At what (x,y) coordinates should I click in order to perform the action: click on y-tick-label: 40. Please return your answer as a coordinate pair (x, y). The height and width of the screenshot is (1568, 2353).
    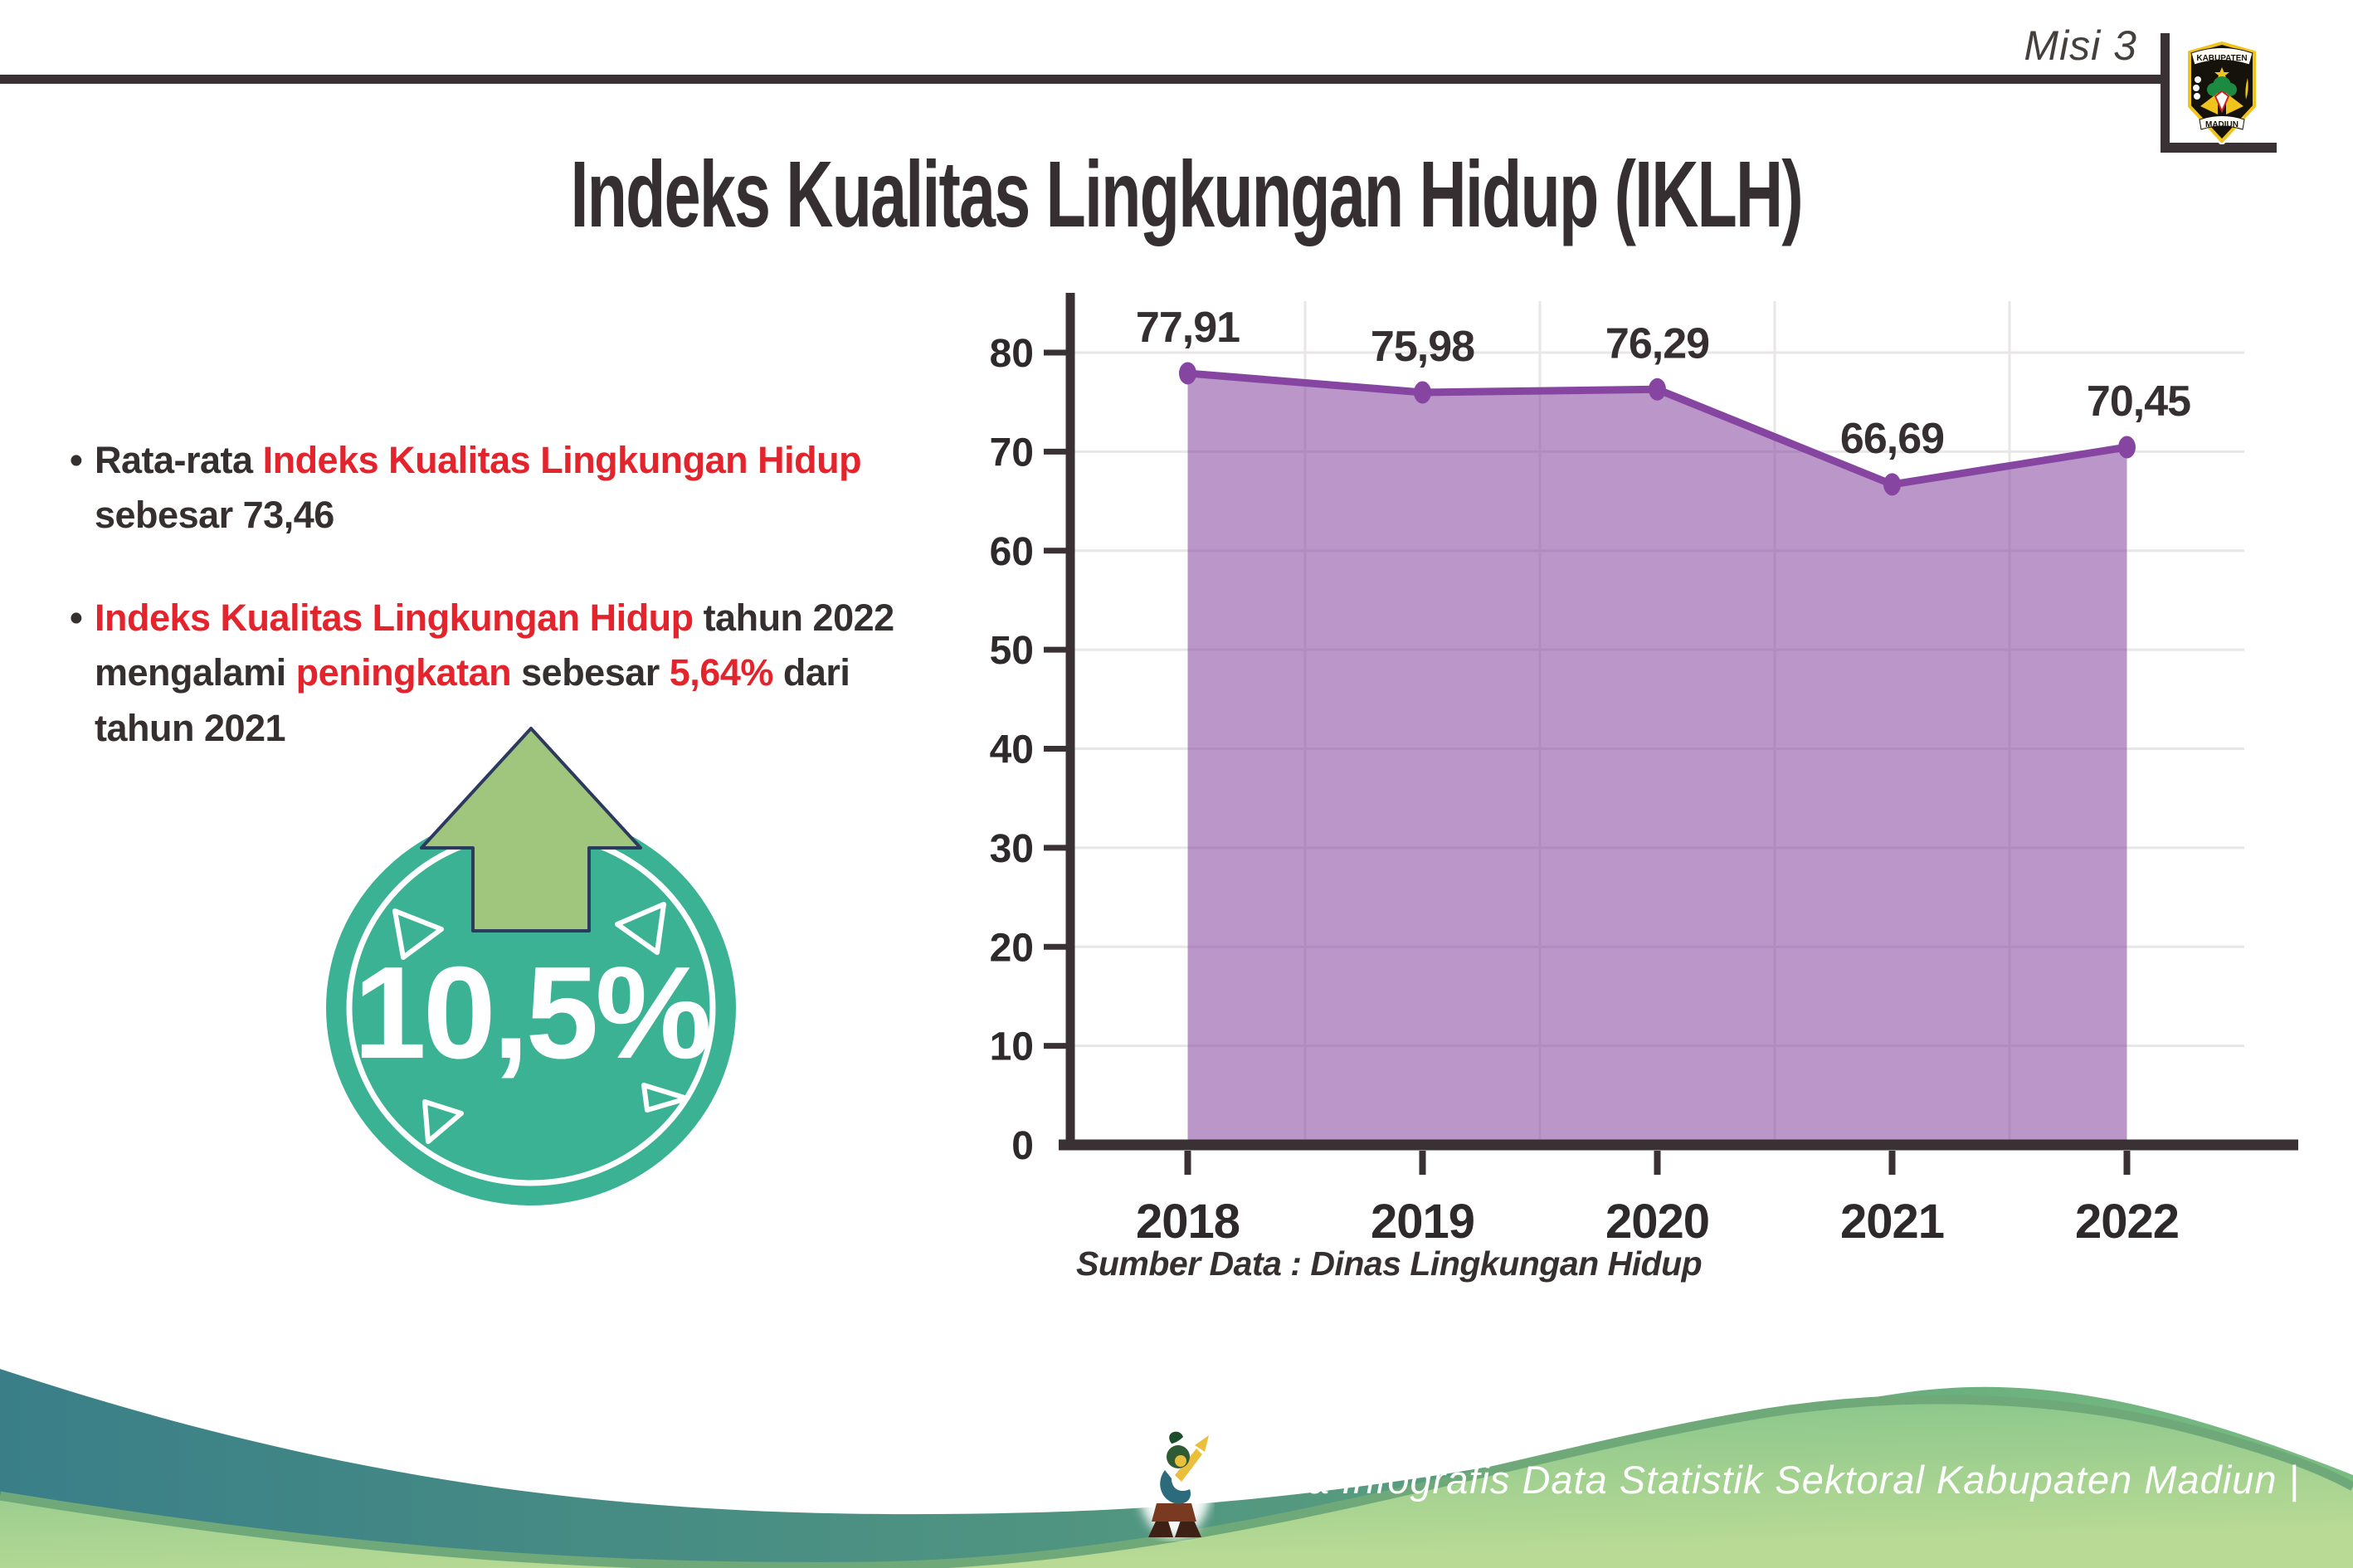
    Looking at the image, I should click on (1012, 750).